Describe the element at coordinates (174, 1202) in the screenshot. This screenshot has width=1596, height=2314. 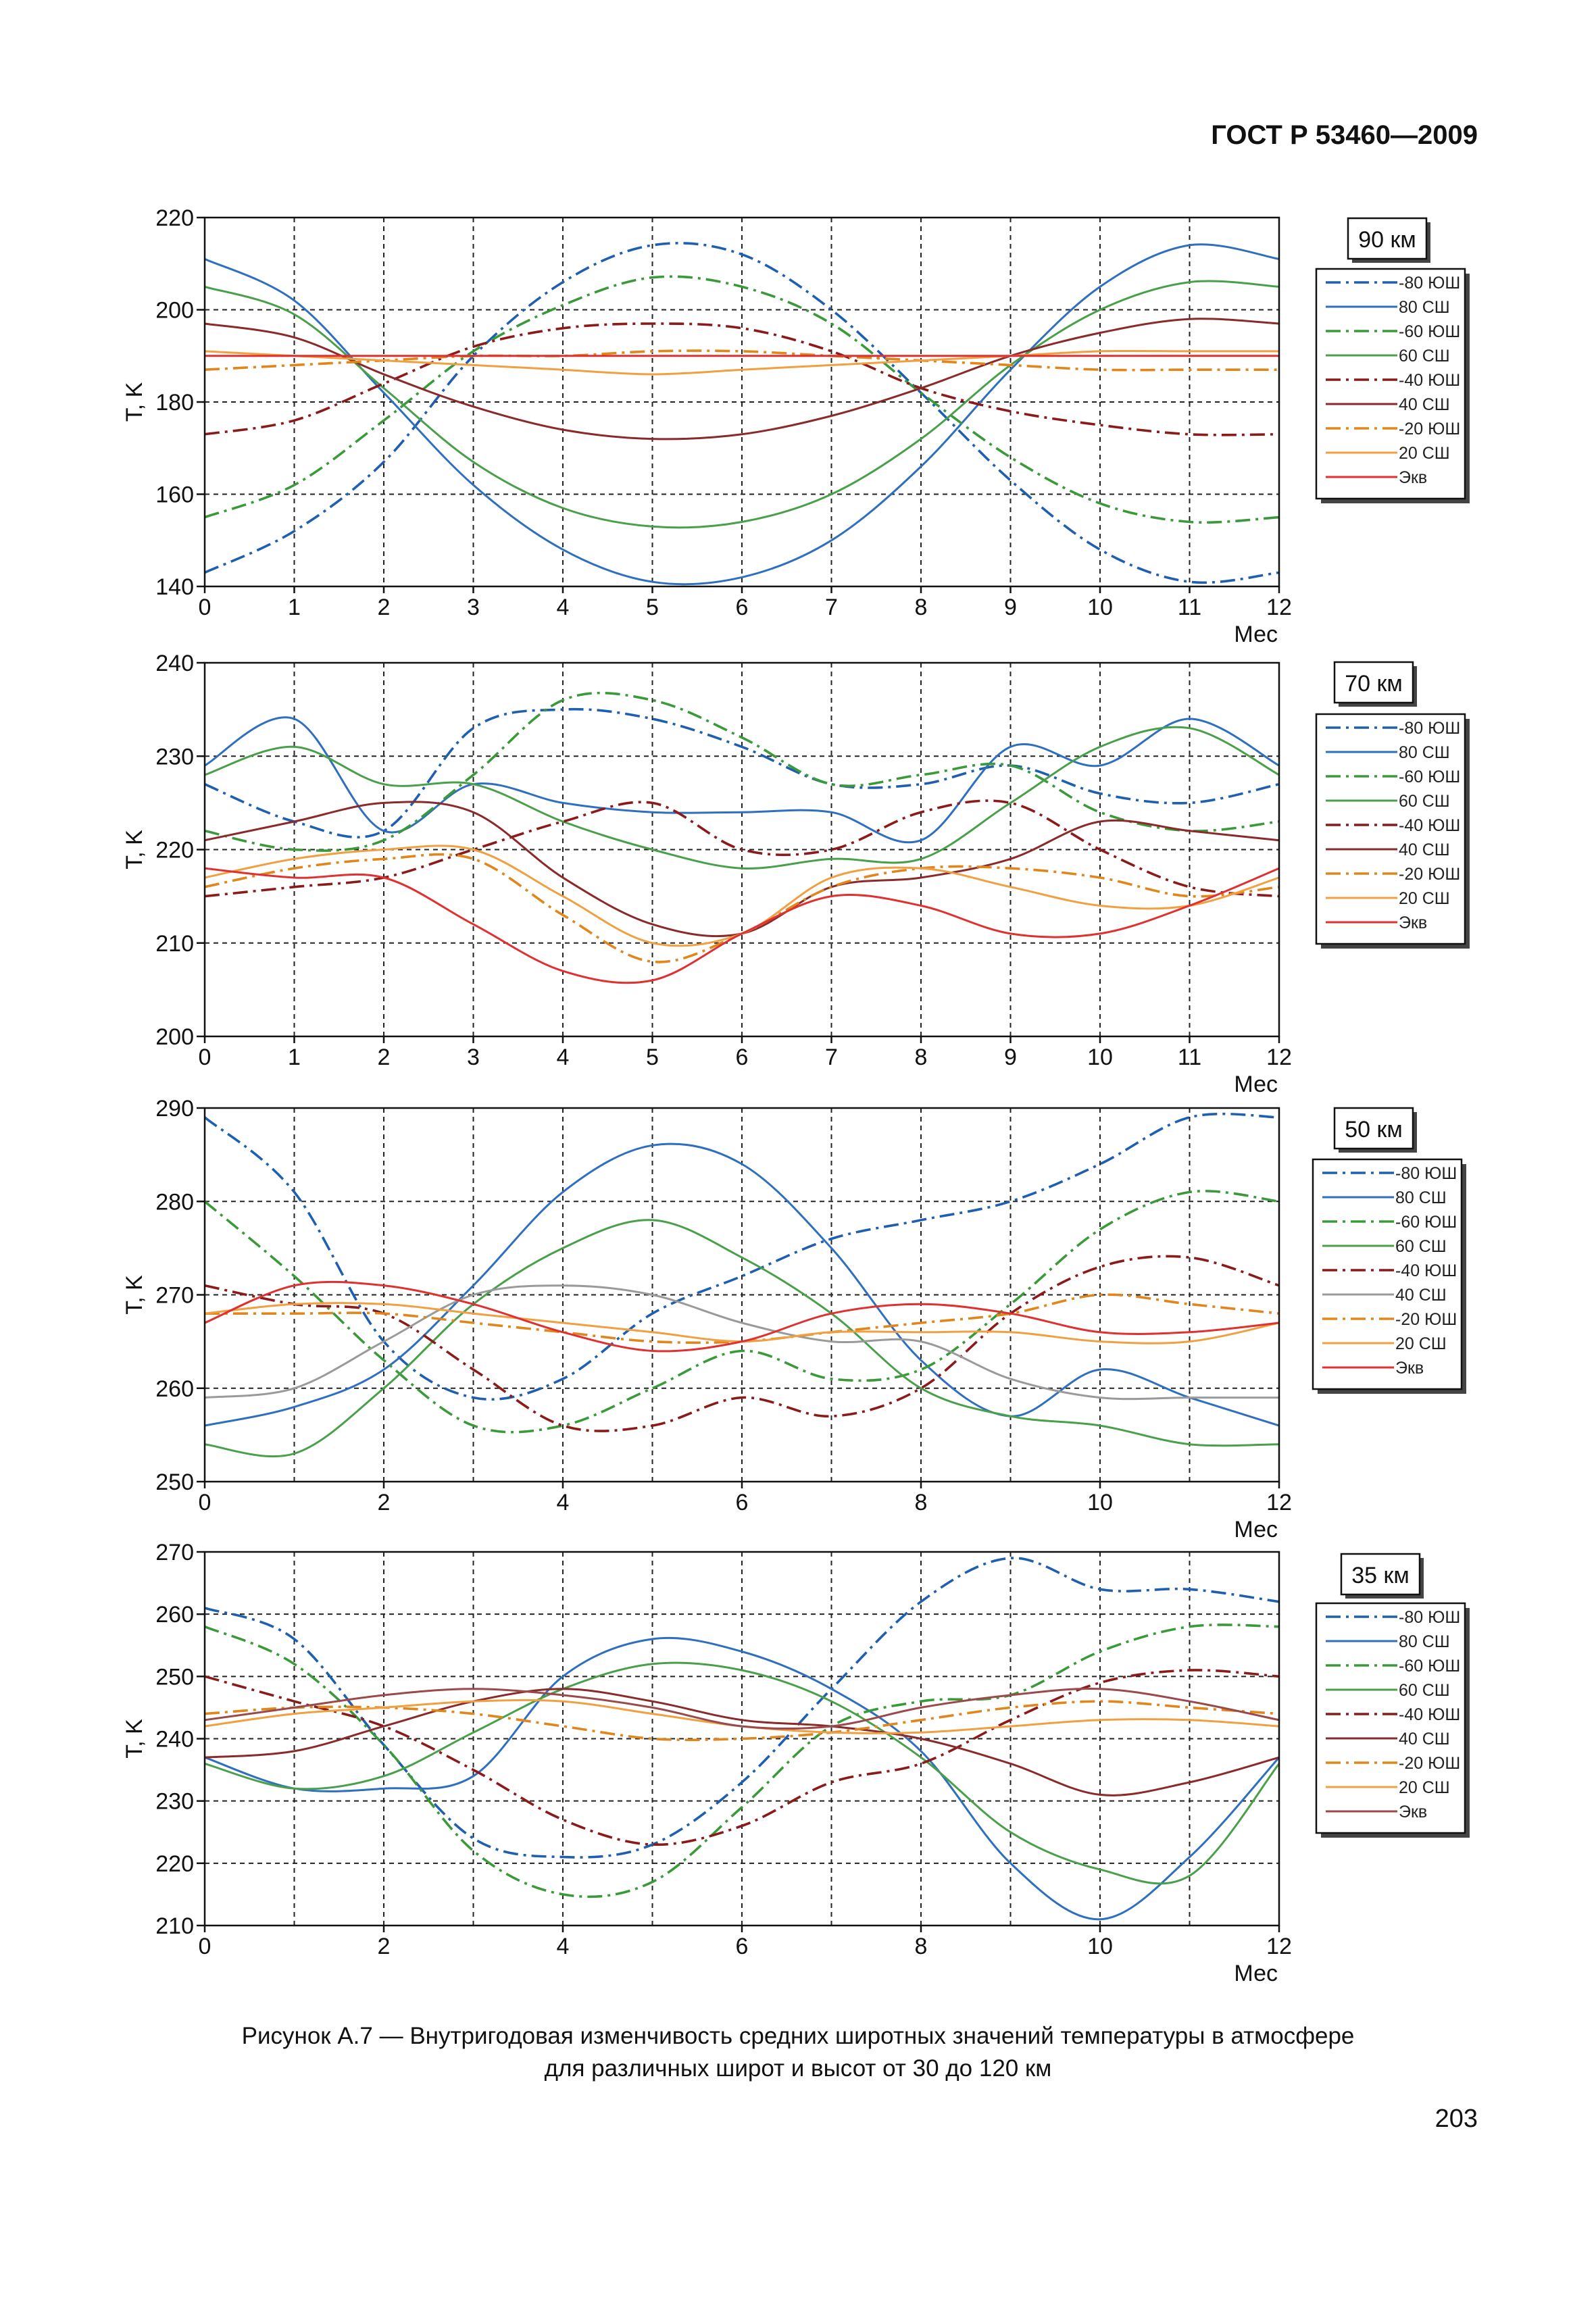
I see `y-tick-label: 280` at that location.